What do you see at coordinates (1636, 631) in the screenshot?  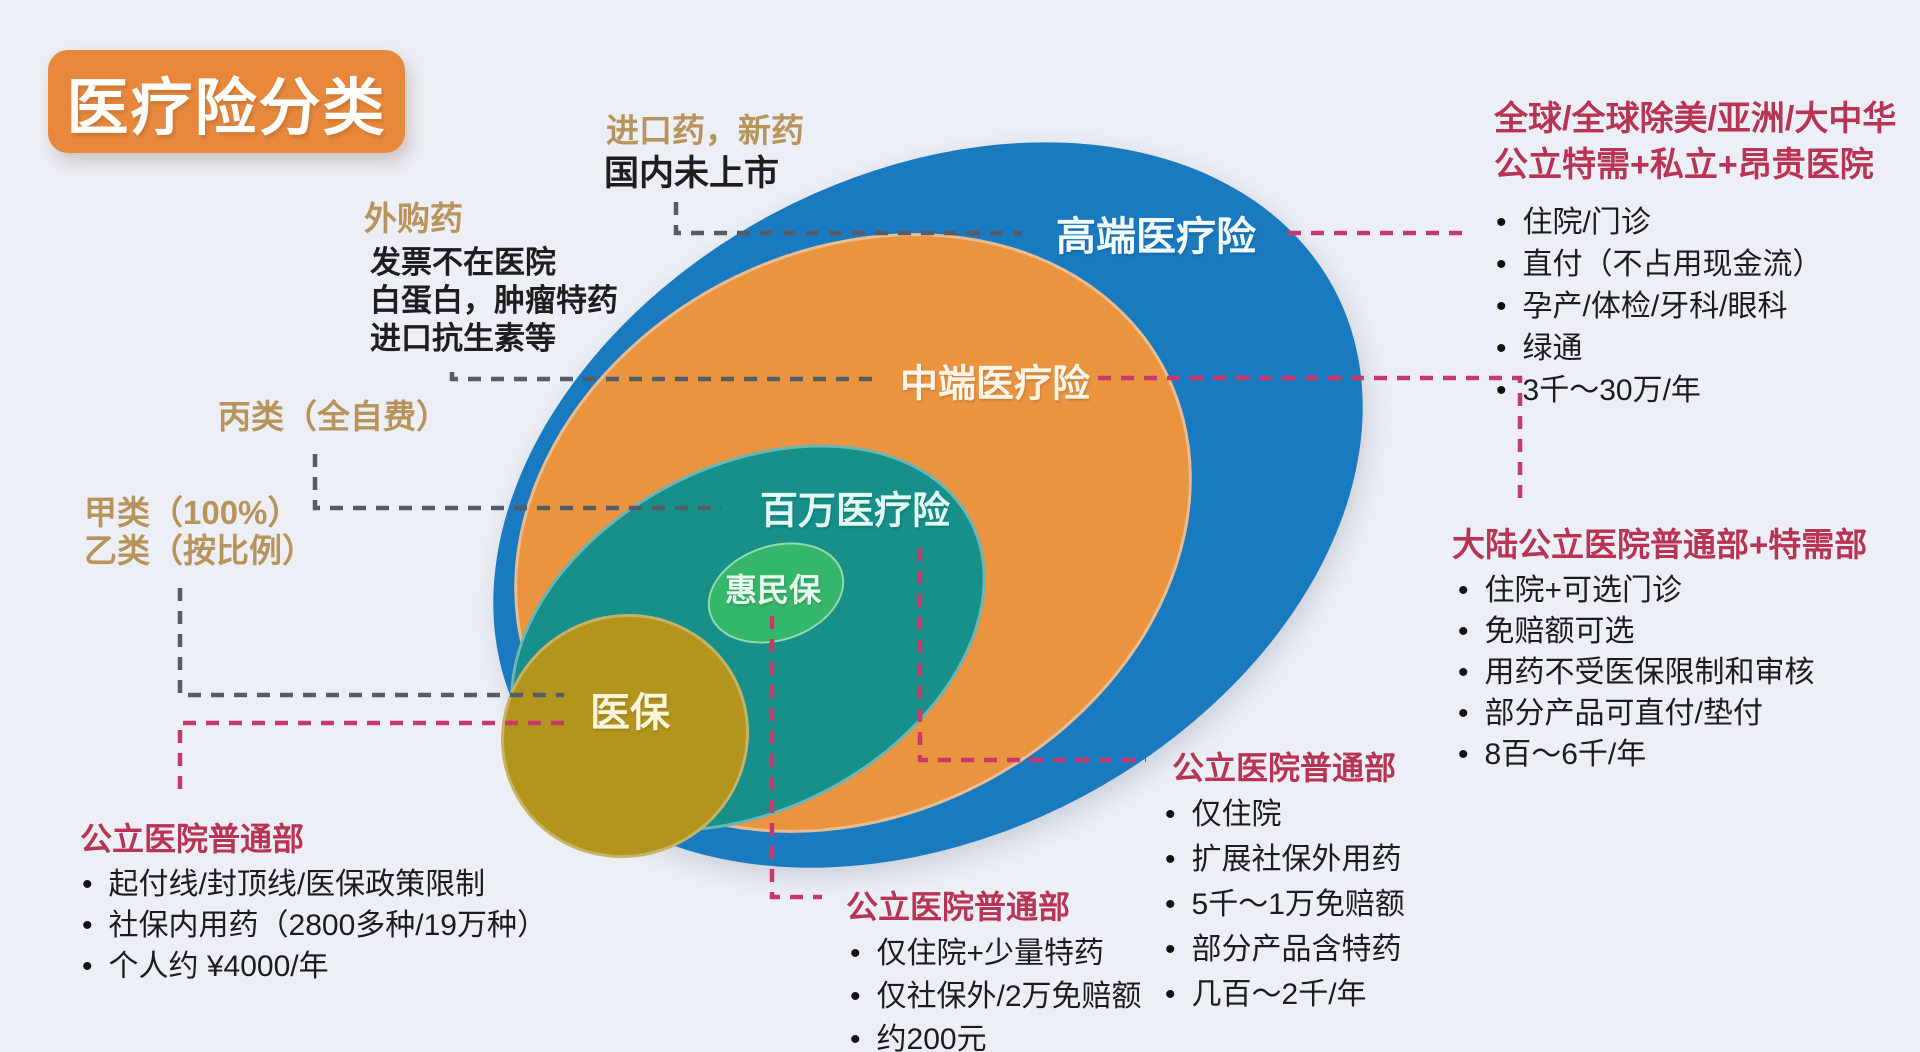 I see `list-item: 免赔额可选` at bounding box center [1636, 631].